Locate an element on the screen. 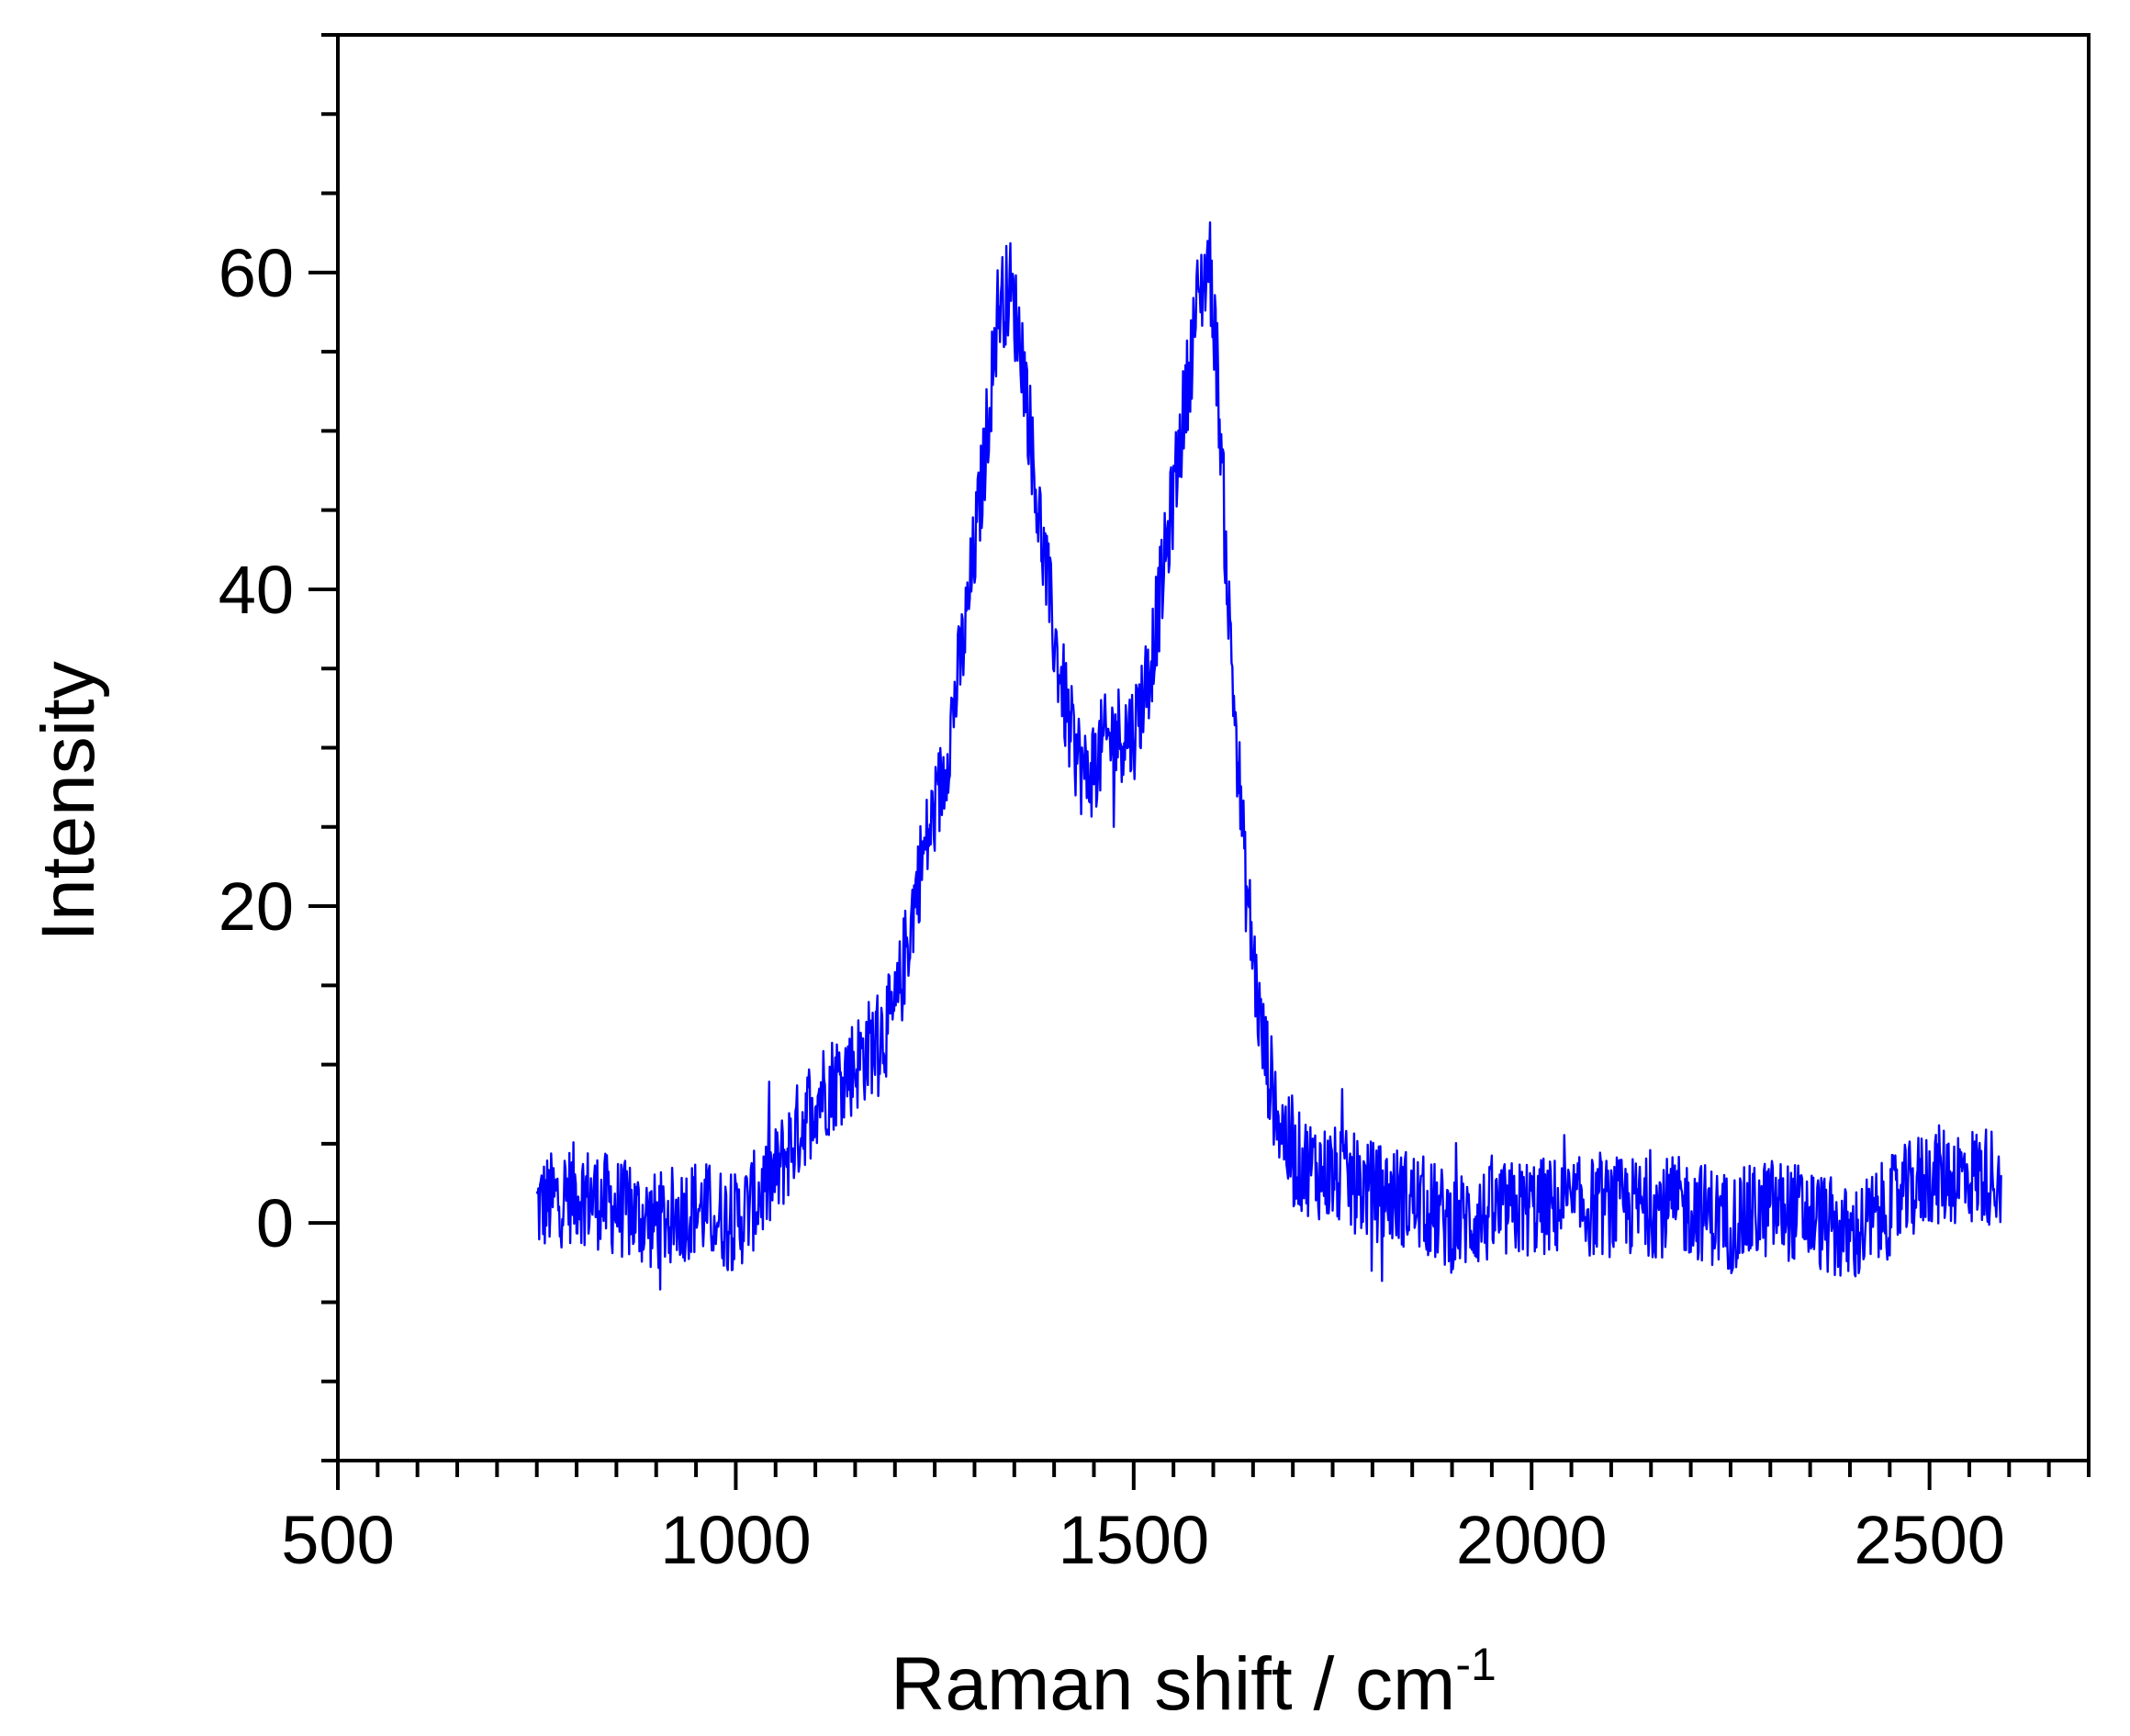  x-tick-label: 500 is located at coordinates (337, 1540).